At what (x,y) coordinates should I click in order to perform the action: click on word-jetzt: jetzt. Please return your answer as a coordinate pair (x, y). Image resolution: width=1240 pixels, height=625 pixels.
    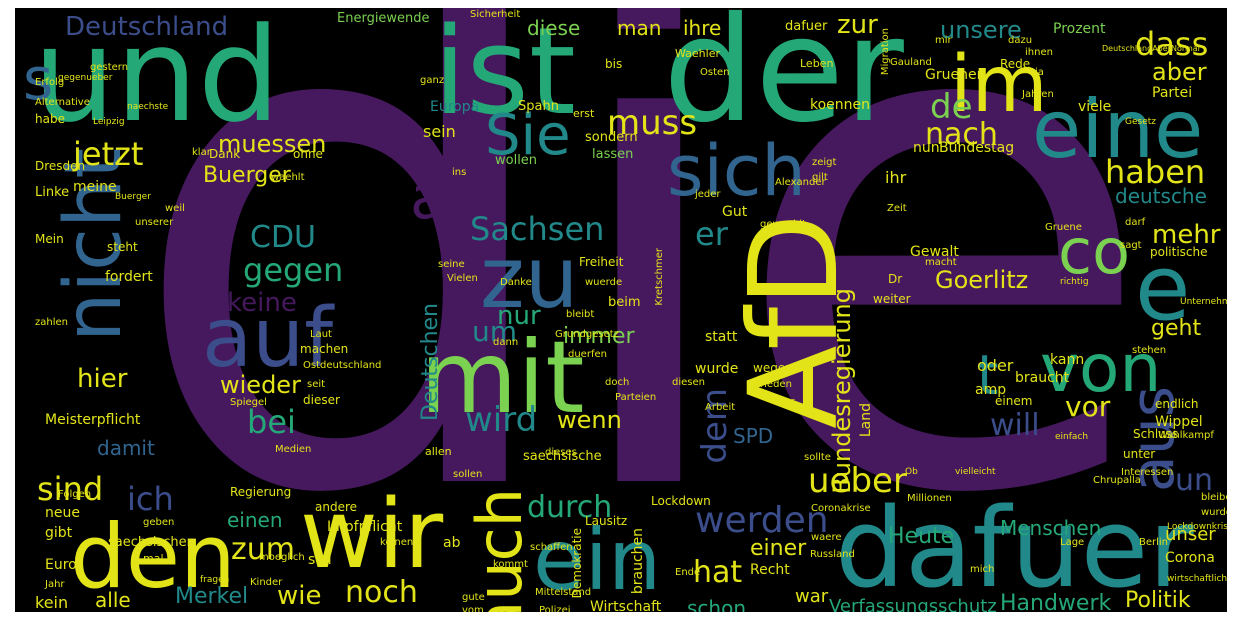
    Looking at the image, I should click on (108, 154).